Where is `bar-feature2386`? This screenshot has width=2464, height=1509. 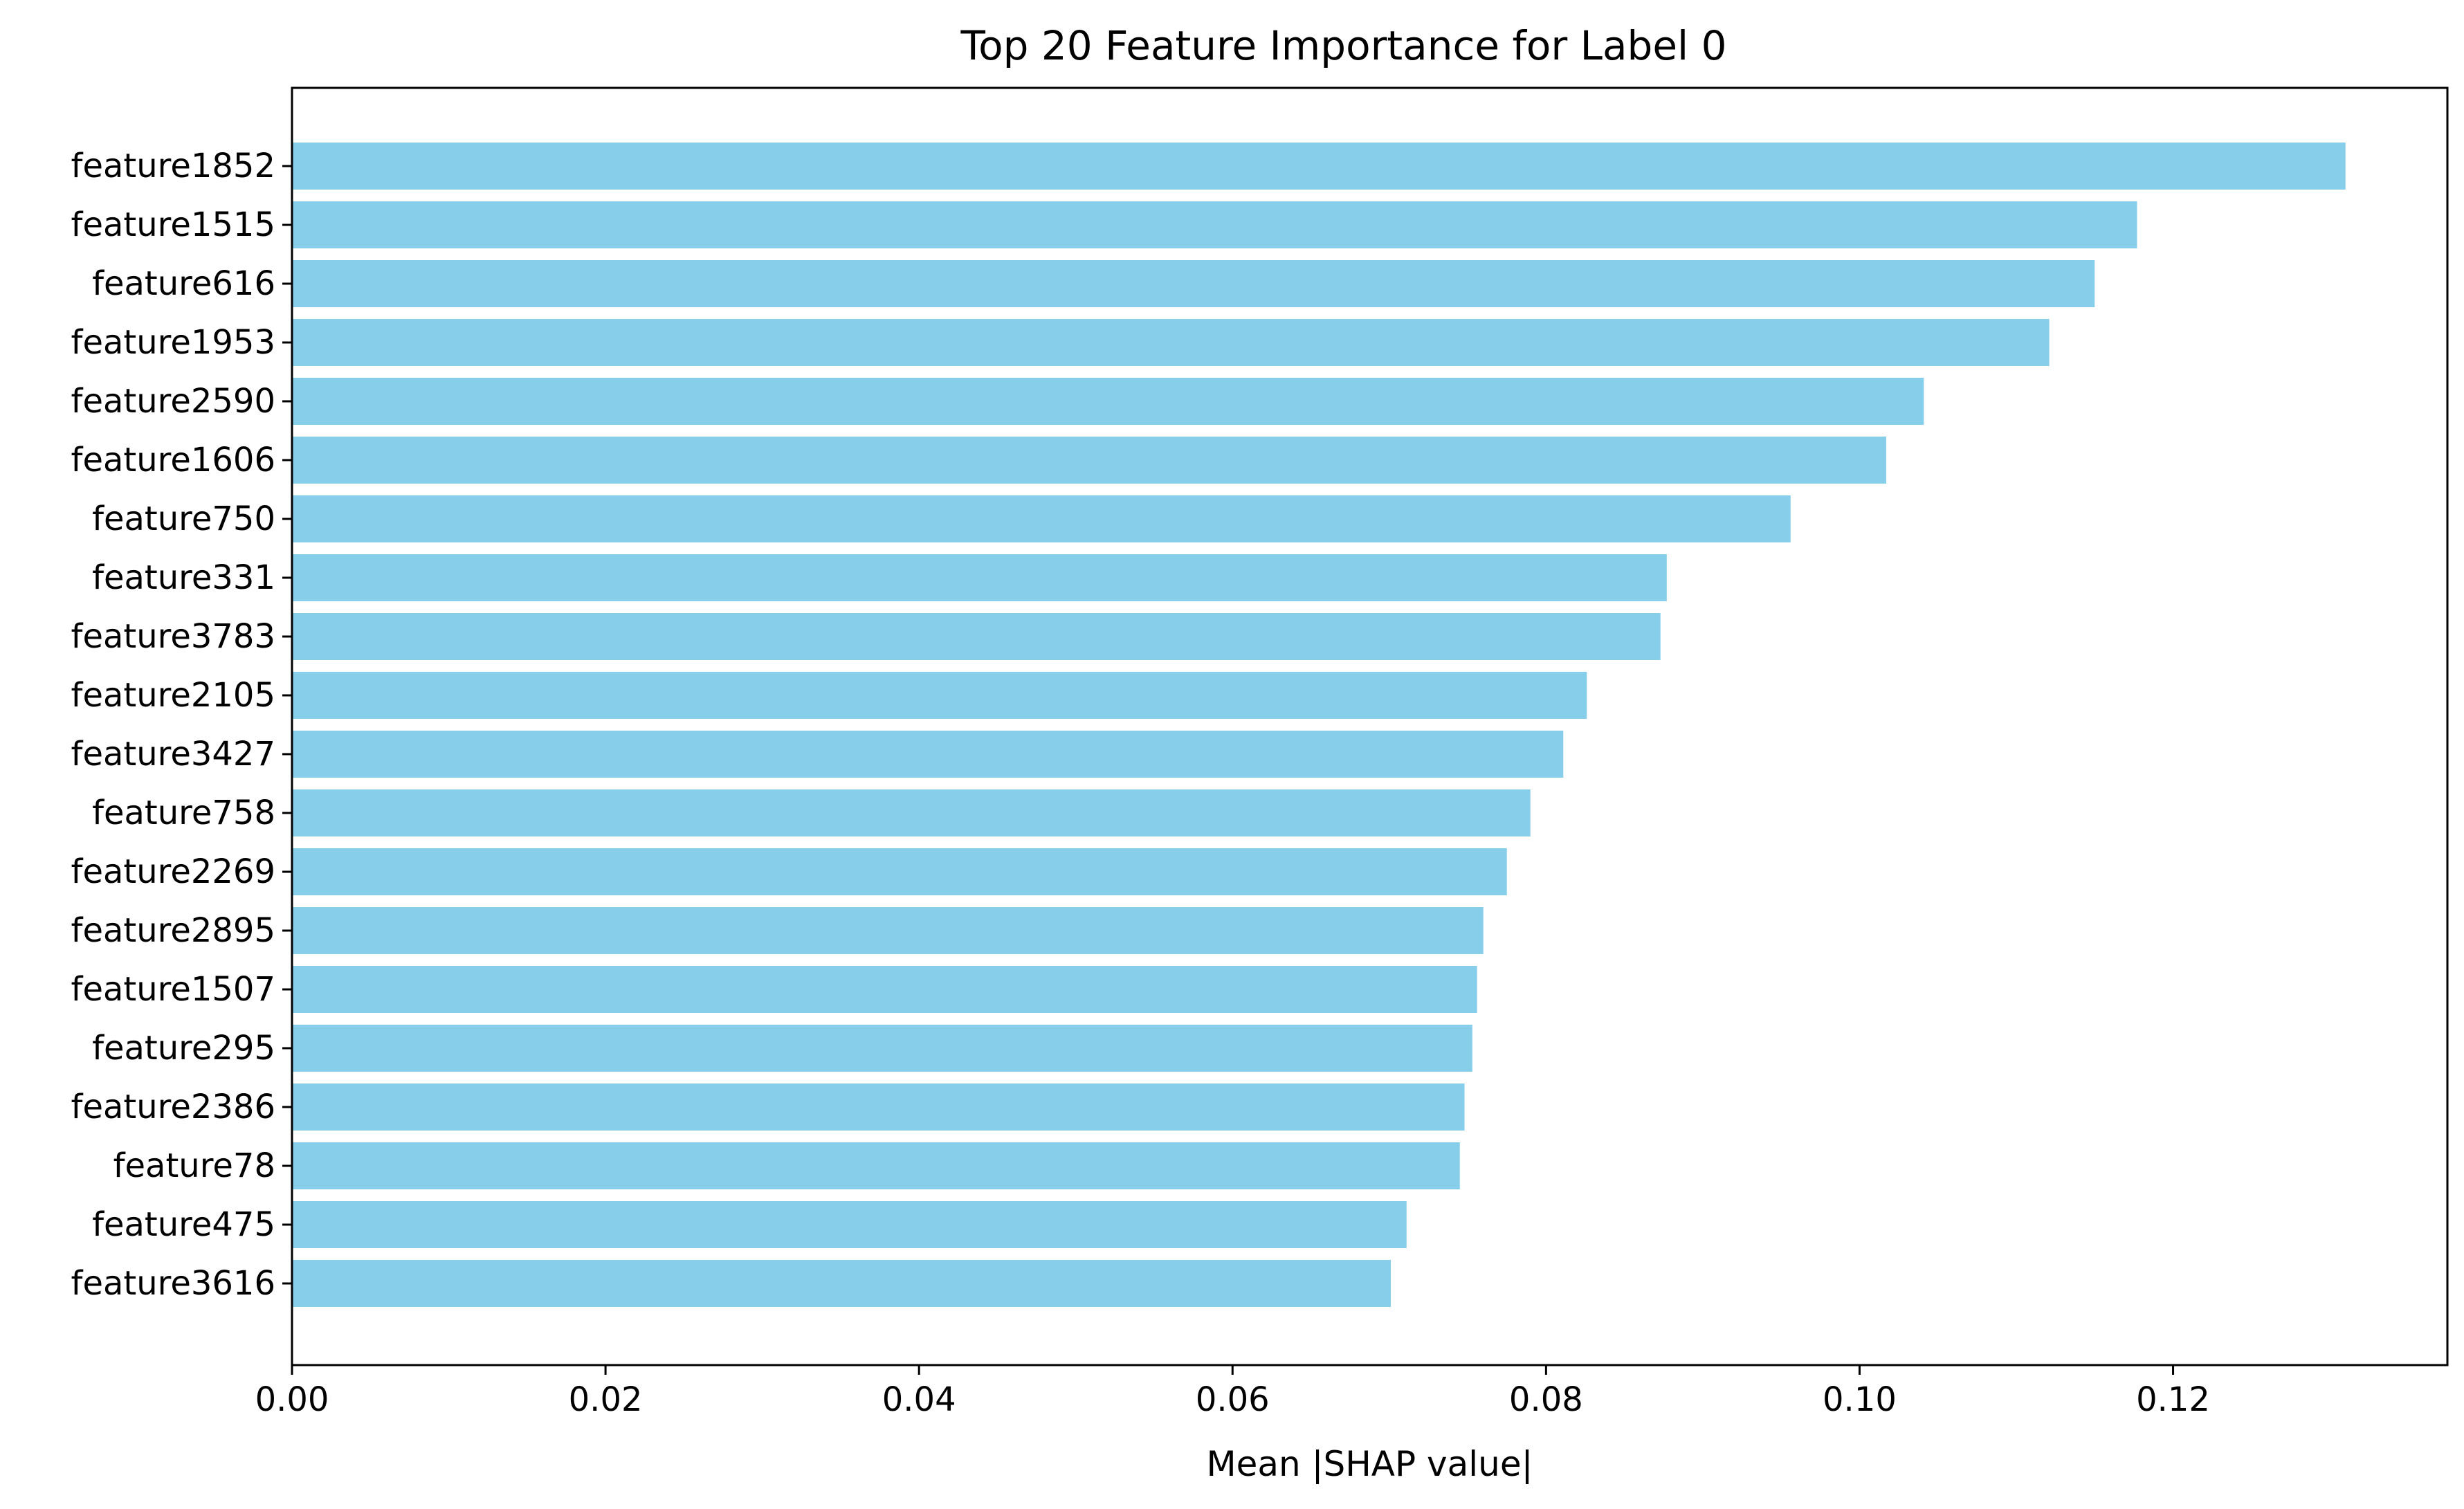 bar-feature2386 is located at coordinates (878, 1107).